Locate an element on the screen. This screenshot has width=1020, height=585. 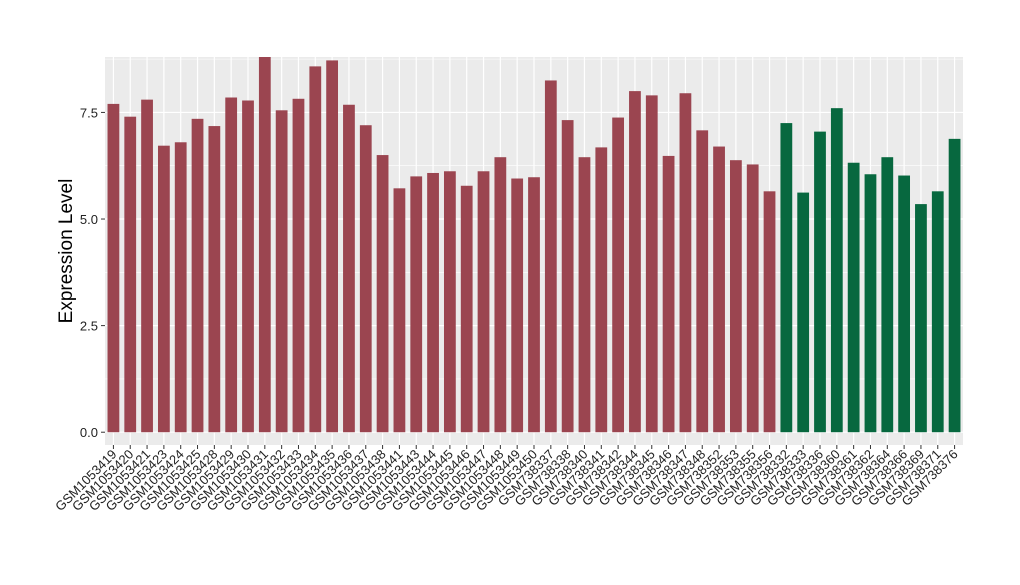
bar-GSM1053434 is located at coordinates (315, 249).